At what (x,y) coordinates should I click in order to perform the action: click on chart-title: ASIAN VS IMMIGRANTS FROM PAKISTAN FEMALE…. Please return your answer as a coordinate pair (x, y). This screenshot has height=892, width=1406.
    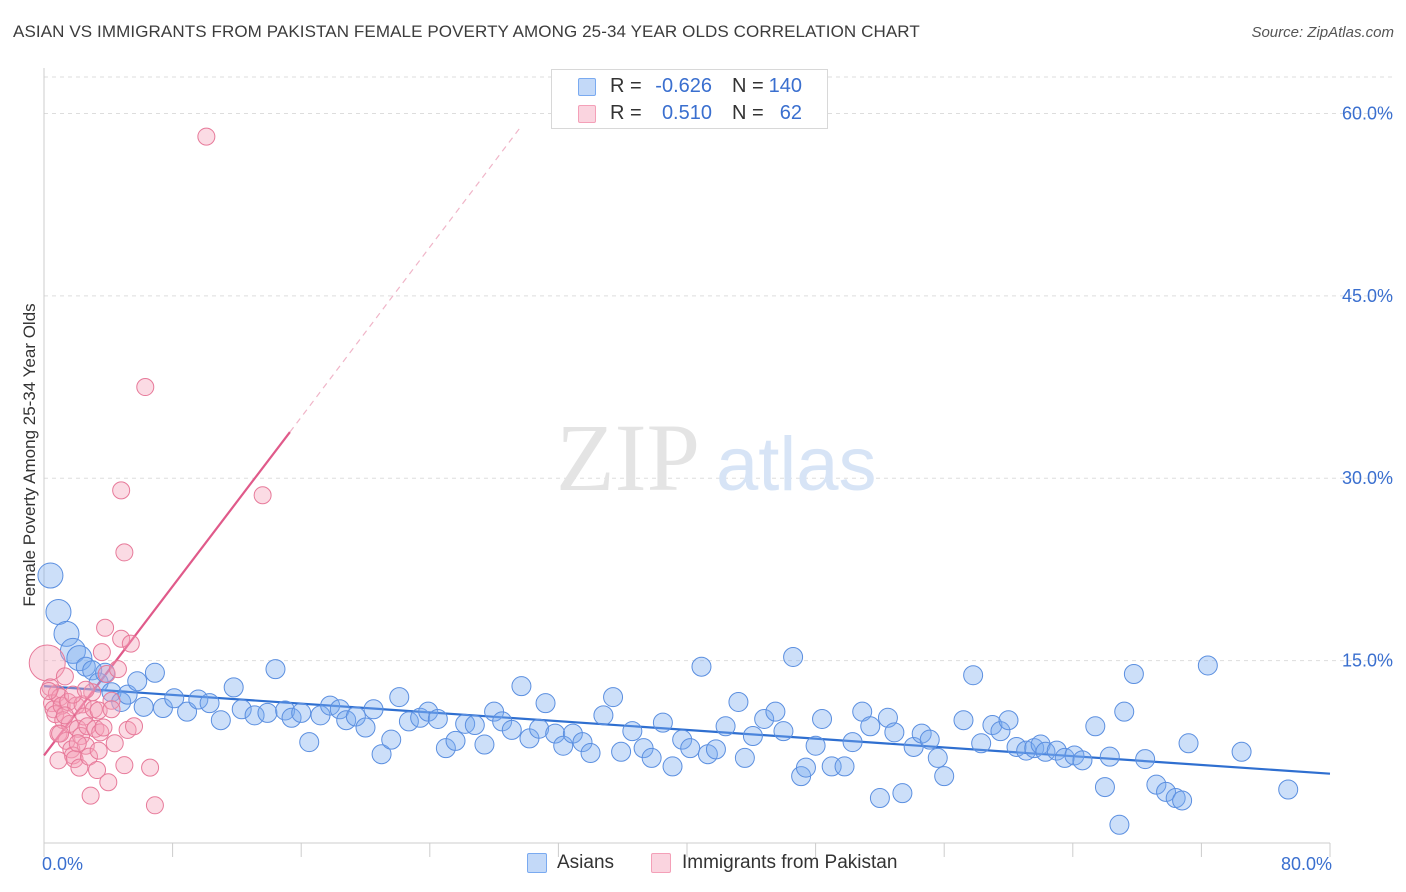
    Looking at the image, I should click on (466, 31).